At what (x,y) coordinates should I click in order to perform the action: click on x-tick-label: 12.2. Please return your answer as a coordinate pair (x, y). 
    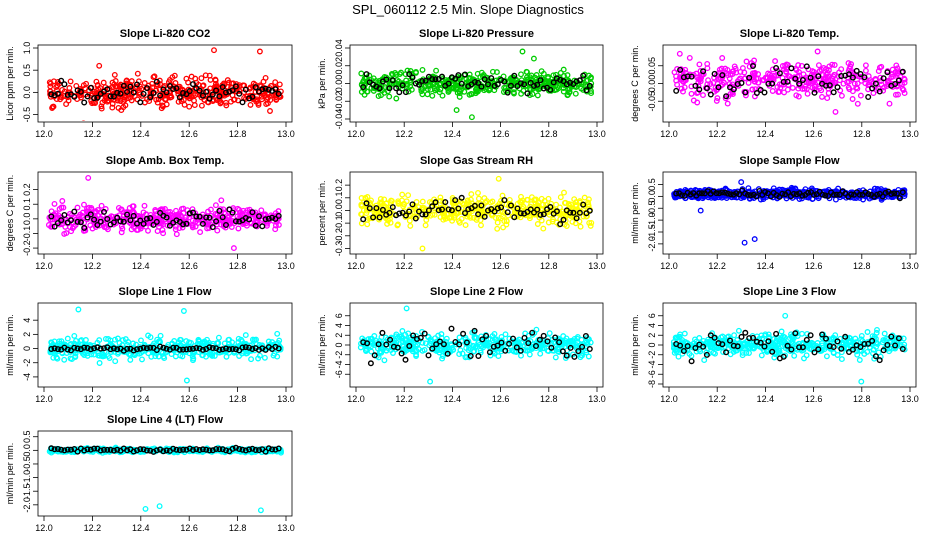
    Looking at the image, I should click on (717, 134).